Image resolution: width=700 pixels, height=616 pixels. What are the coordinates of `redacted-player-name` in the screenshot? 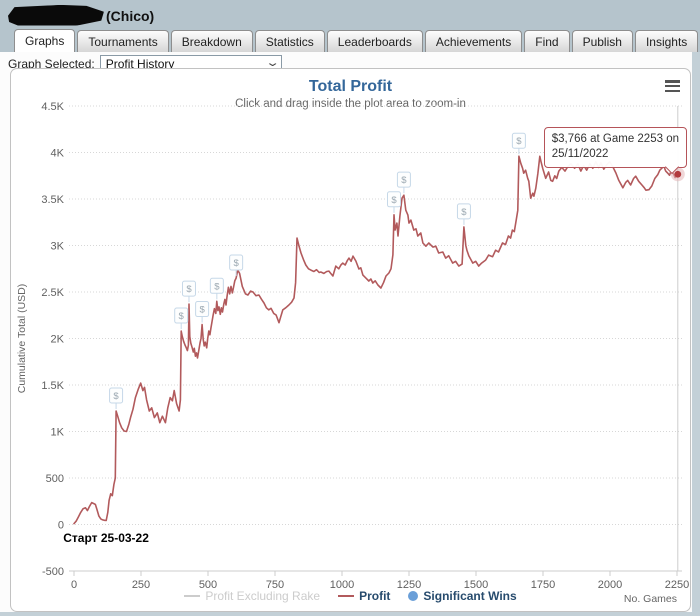 It's located at (56, 16).